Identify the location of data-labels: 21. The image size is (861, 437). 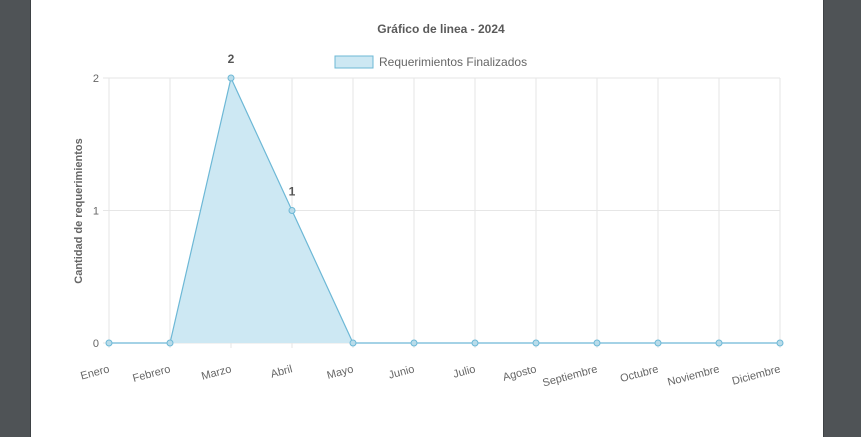
(262, 125).